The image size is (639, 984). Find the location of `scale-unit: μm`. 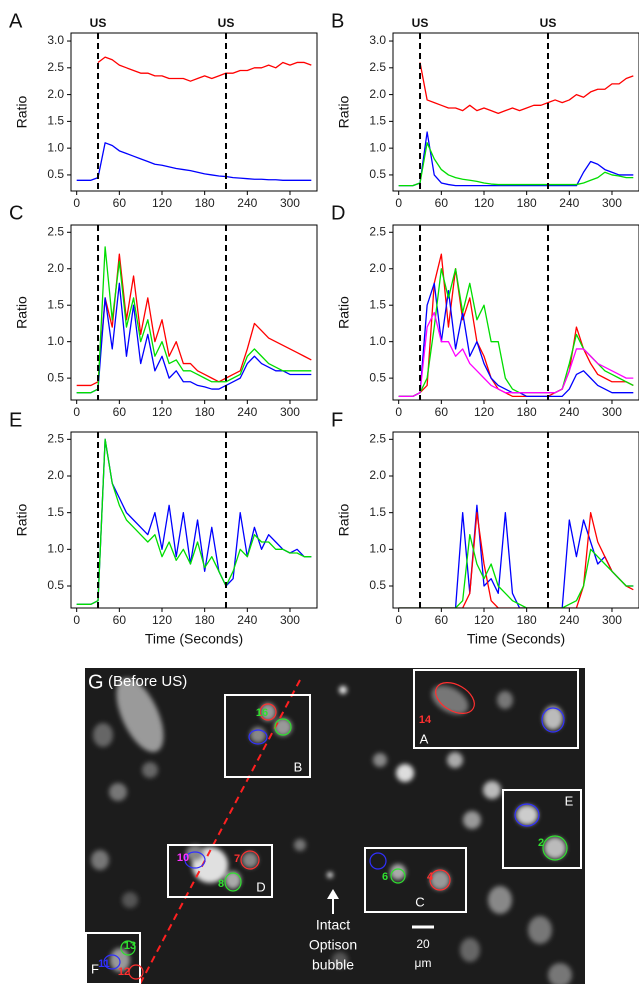

scale-unit: μm is located at coordinates (423, 963).